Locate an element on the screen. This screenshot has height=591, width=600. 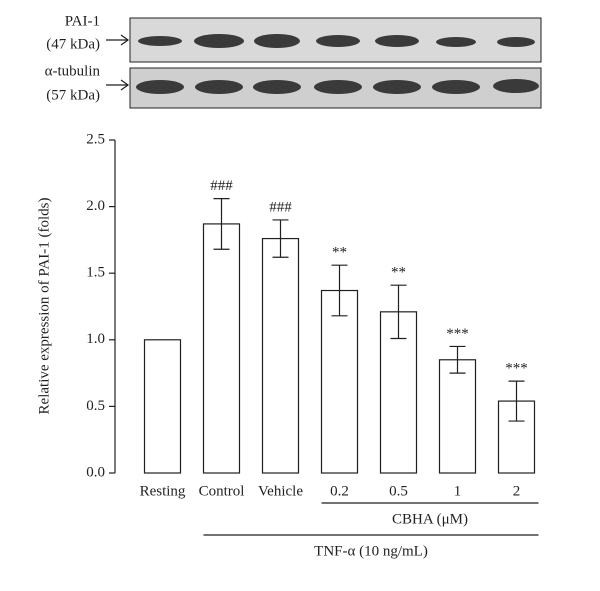
y-tick-label: 2.5 is located at coordinates (95, 139).